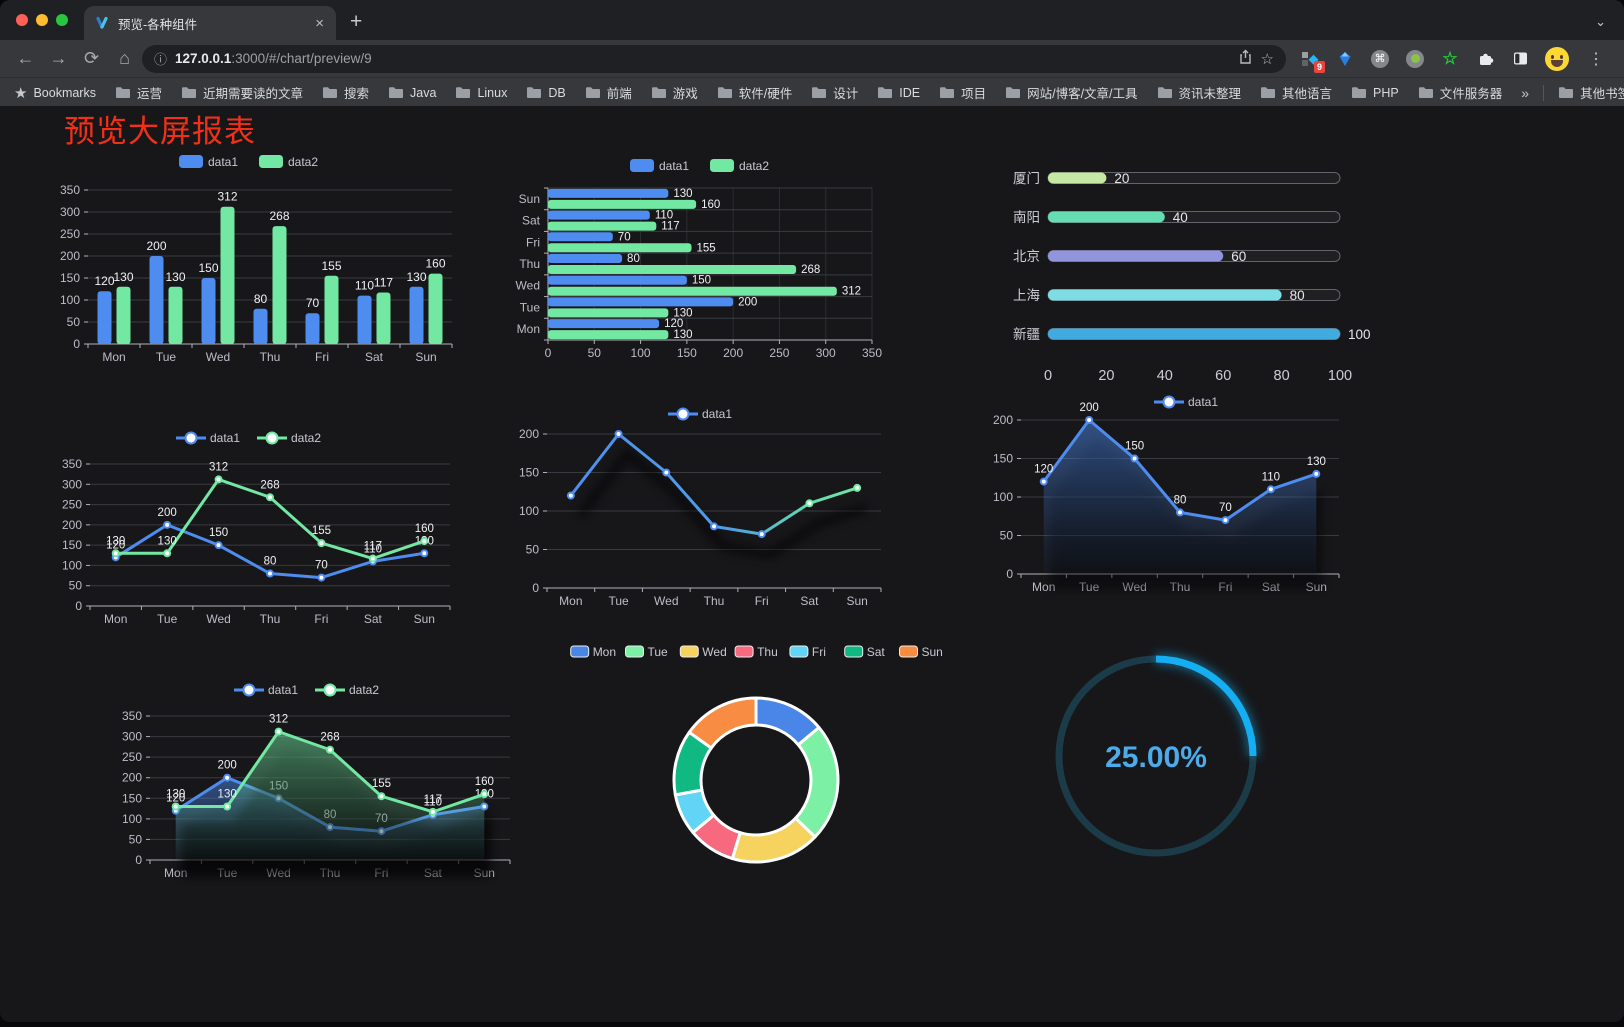  Describe the element at coordinates (647, 652) in the screenshot. I see `legend-item: Tue` at that location.